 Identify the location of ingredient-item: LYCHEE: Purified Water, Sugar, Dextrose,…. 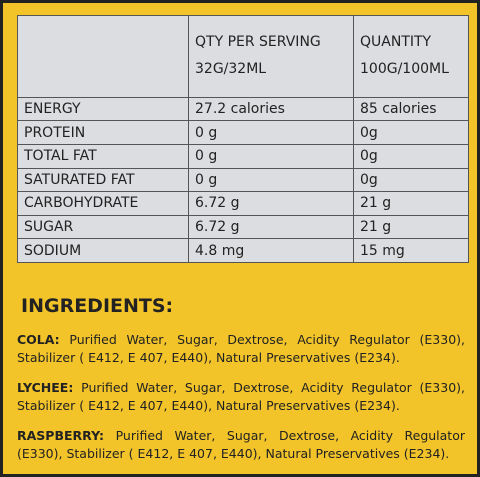
(241, 397).